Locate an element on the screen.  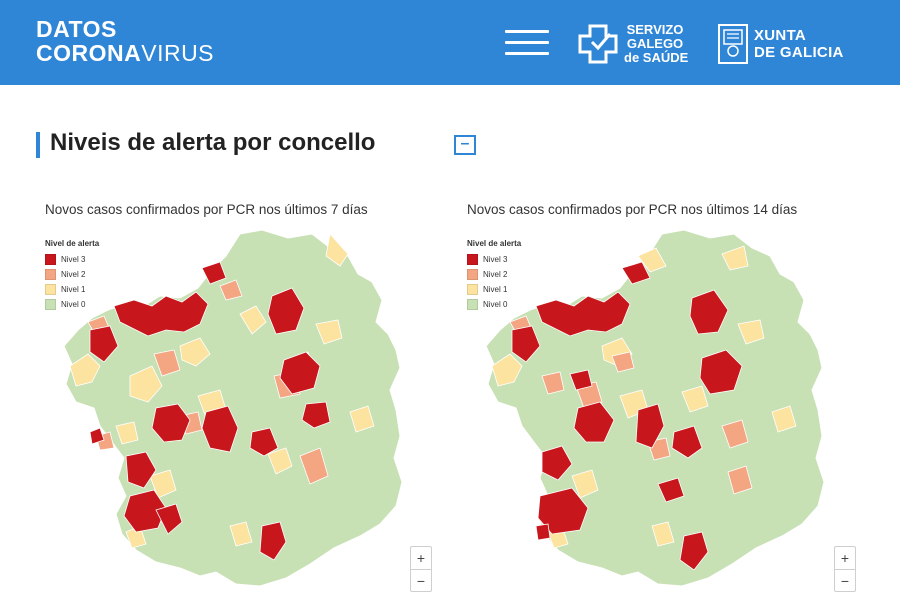
xunta-shield-icon is located at coordinates (733, 44).